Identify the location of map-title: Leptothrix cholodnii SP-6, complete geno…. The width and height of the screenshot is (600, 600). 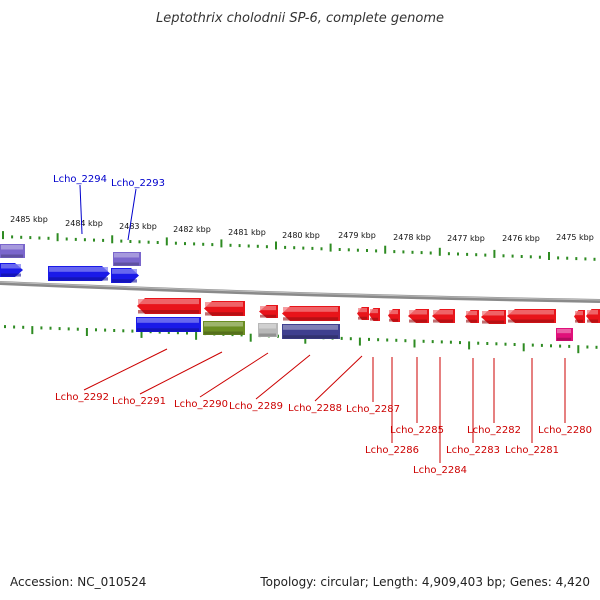
(300, 18).